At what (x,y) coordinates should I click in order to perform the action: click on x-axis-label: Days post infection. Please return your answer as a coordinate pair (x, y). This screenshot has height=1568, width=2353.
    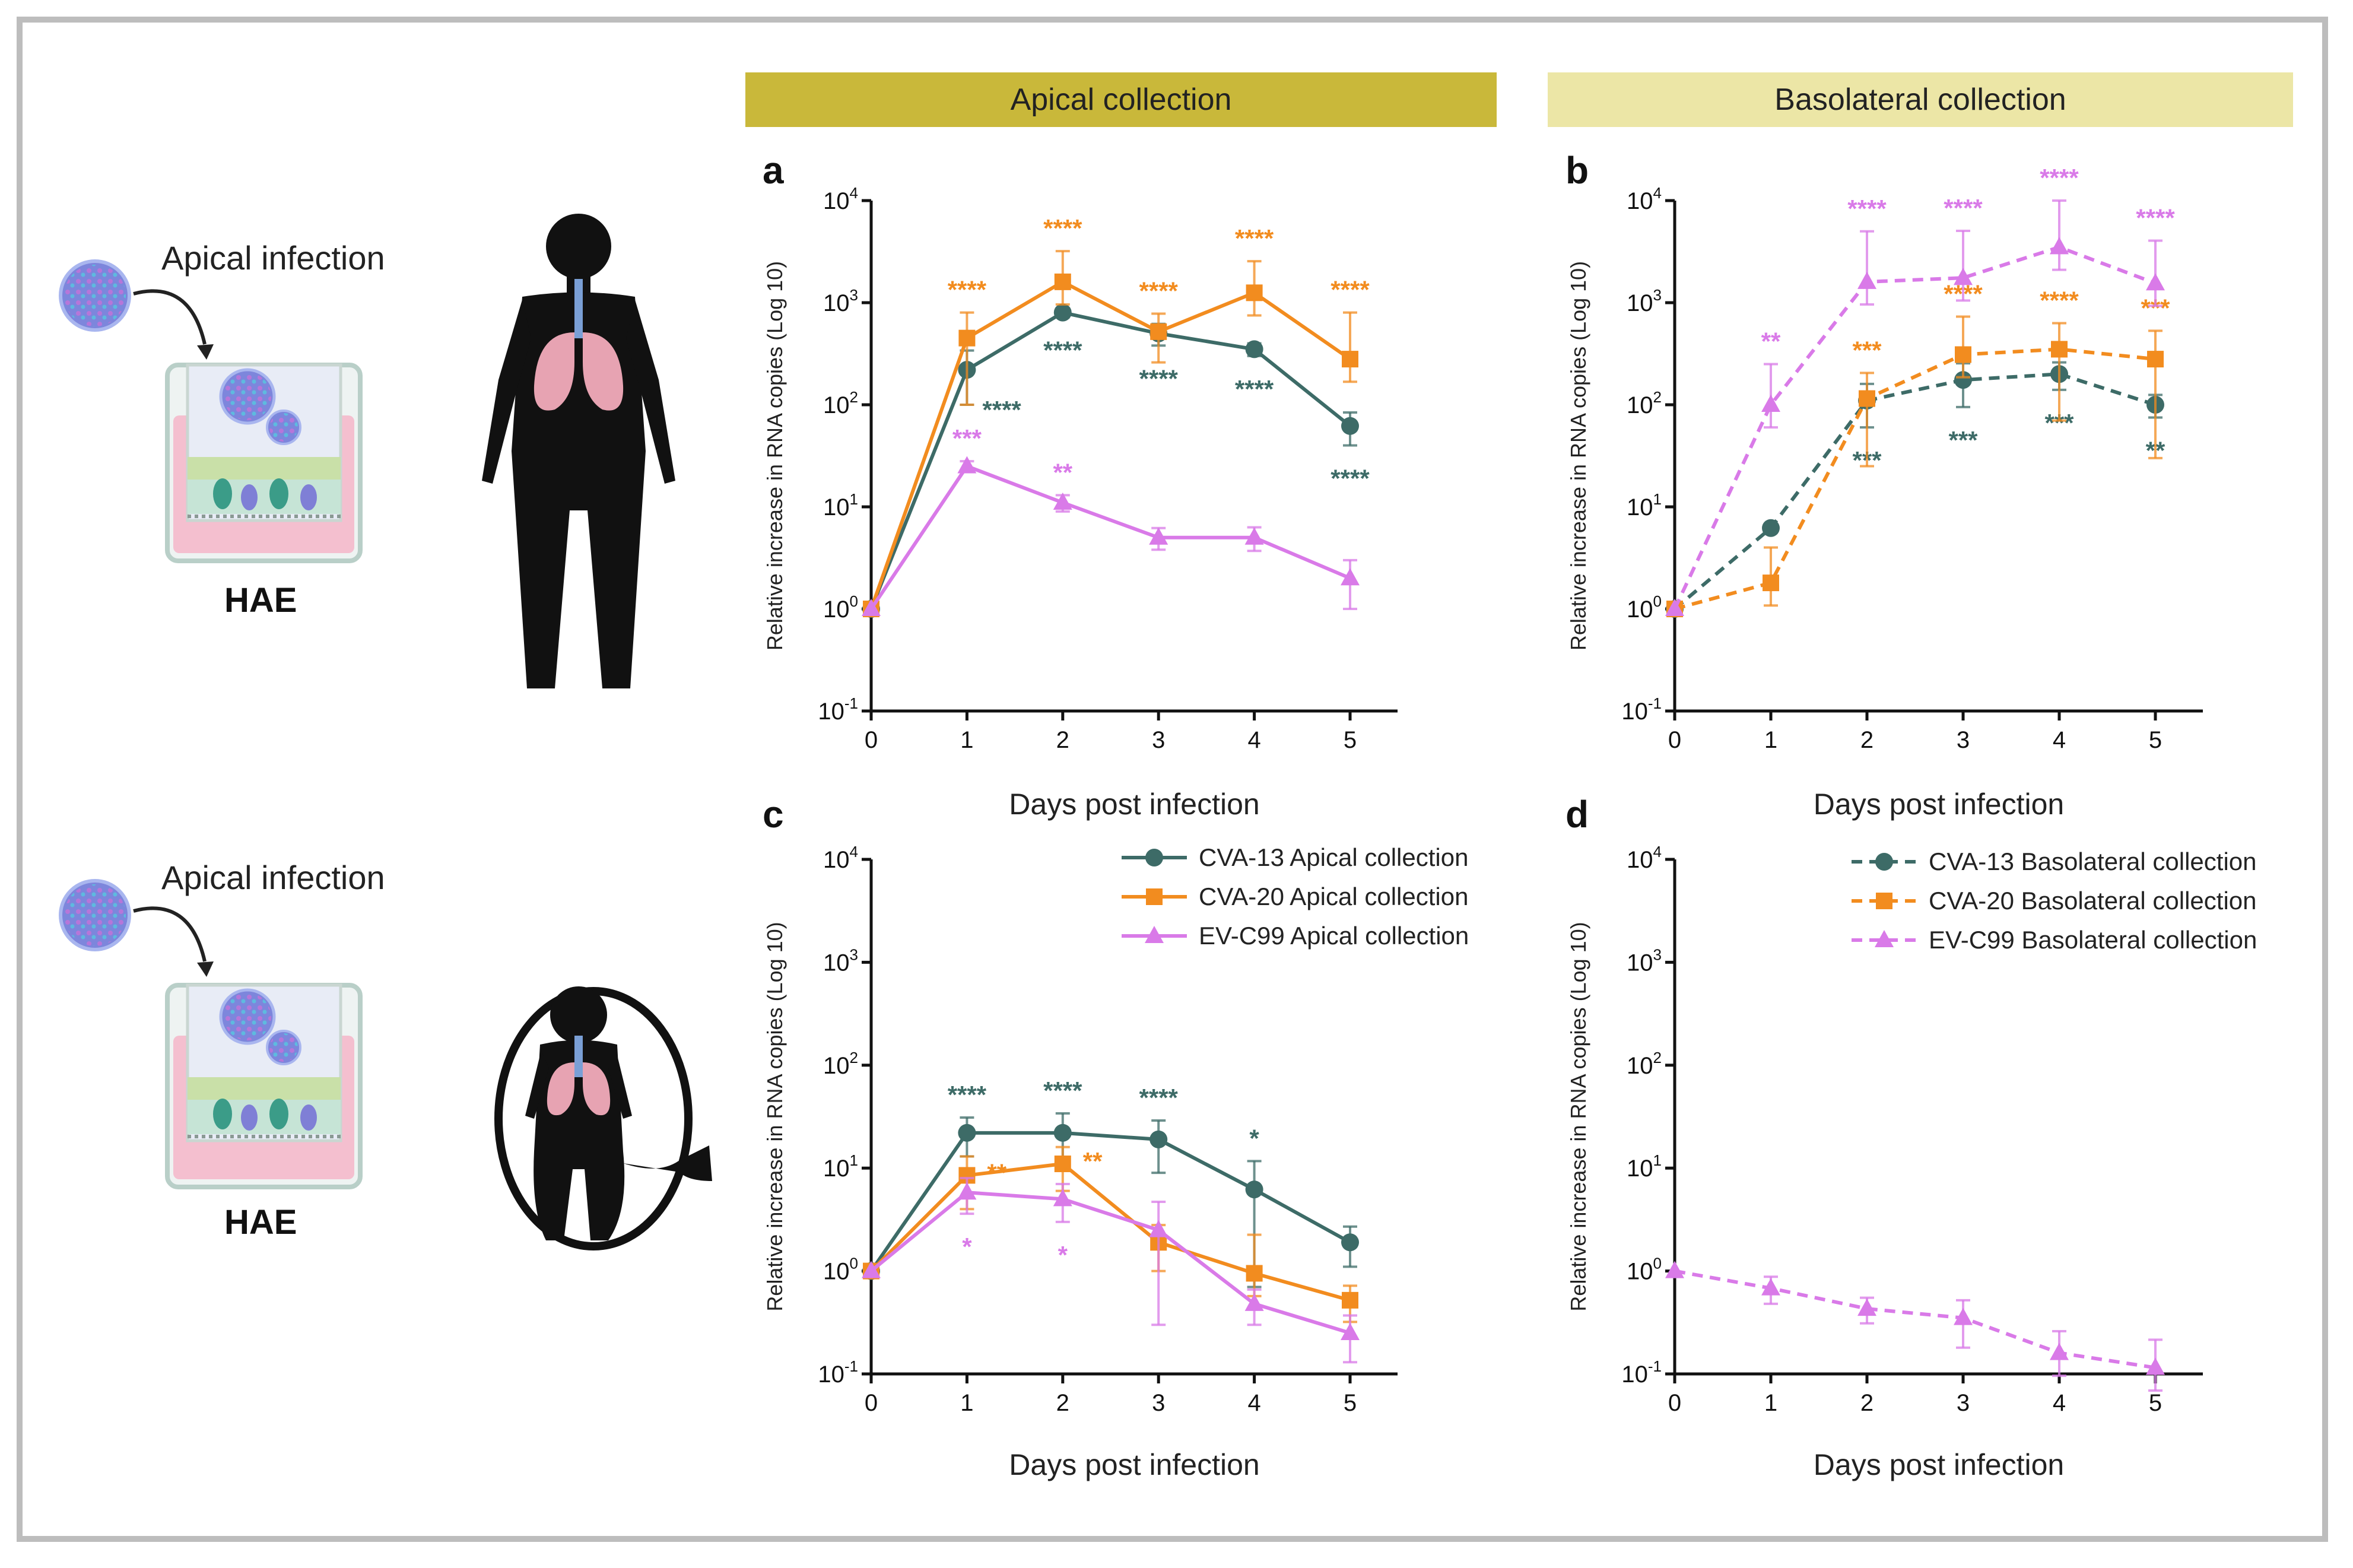
    Looking at the image, I should click on (1939, 1464).